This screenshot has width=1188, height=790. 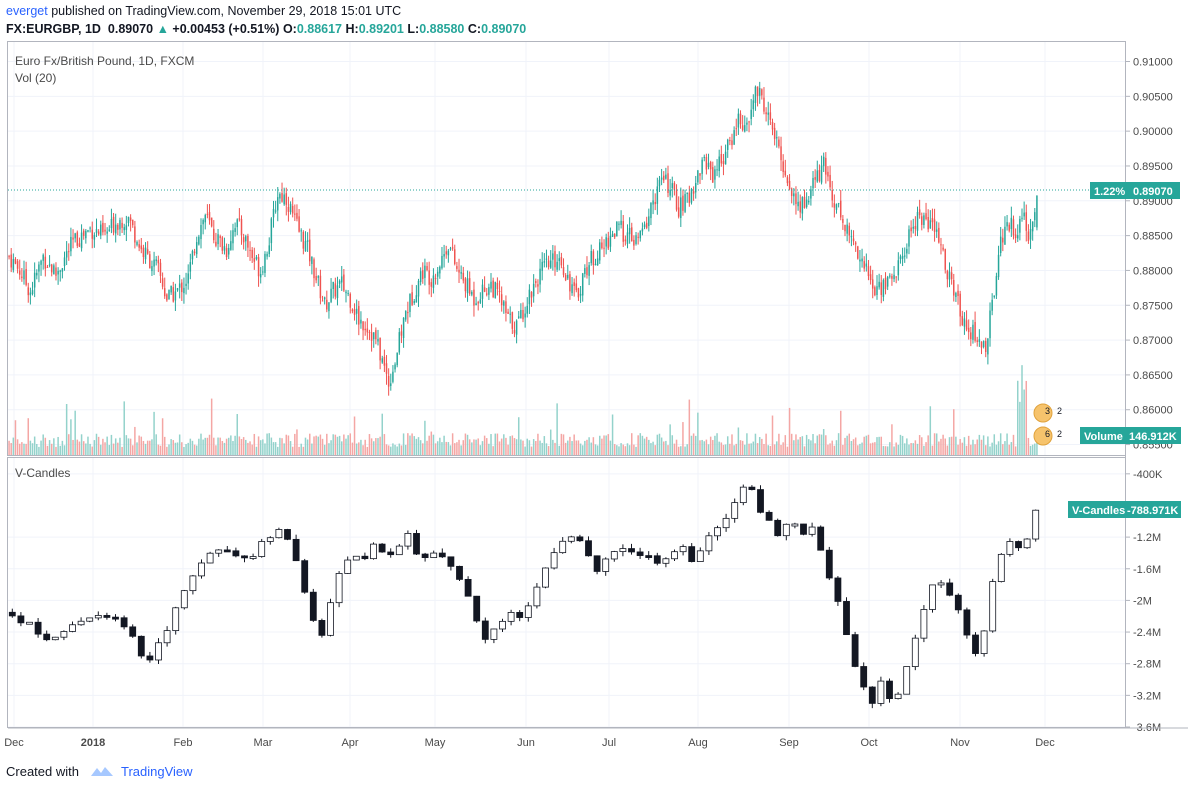 I want to click on author-link: everget, so click(x=27, y=11).